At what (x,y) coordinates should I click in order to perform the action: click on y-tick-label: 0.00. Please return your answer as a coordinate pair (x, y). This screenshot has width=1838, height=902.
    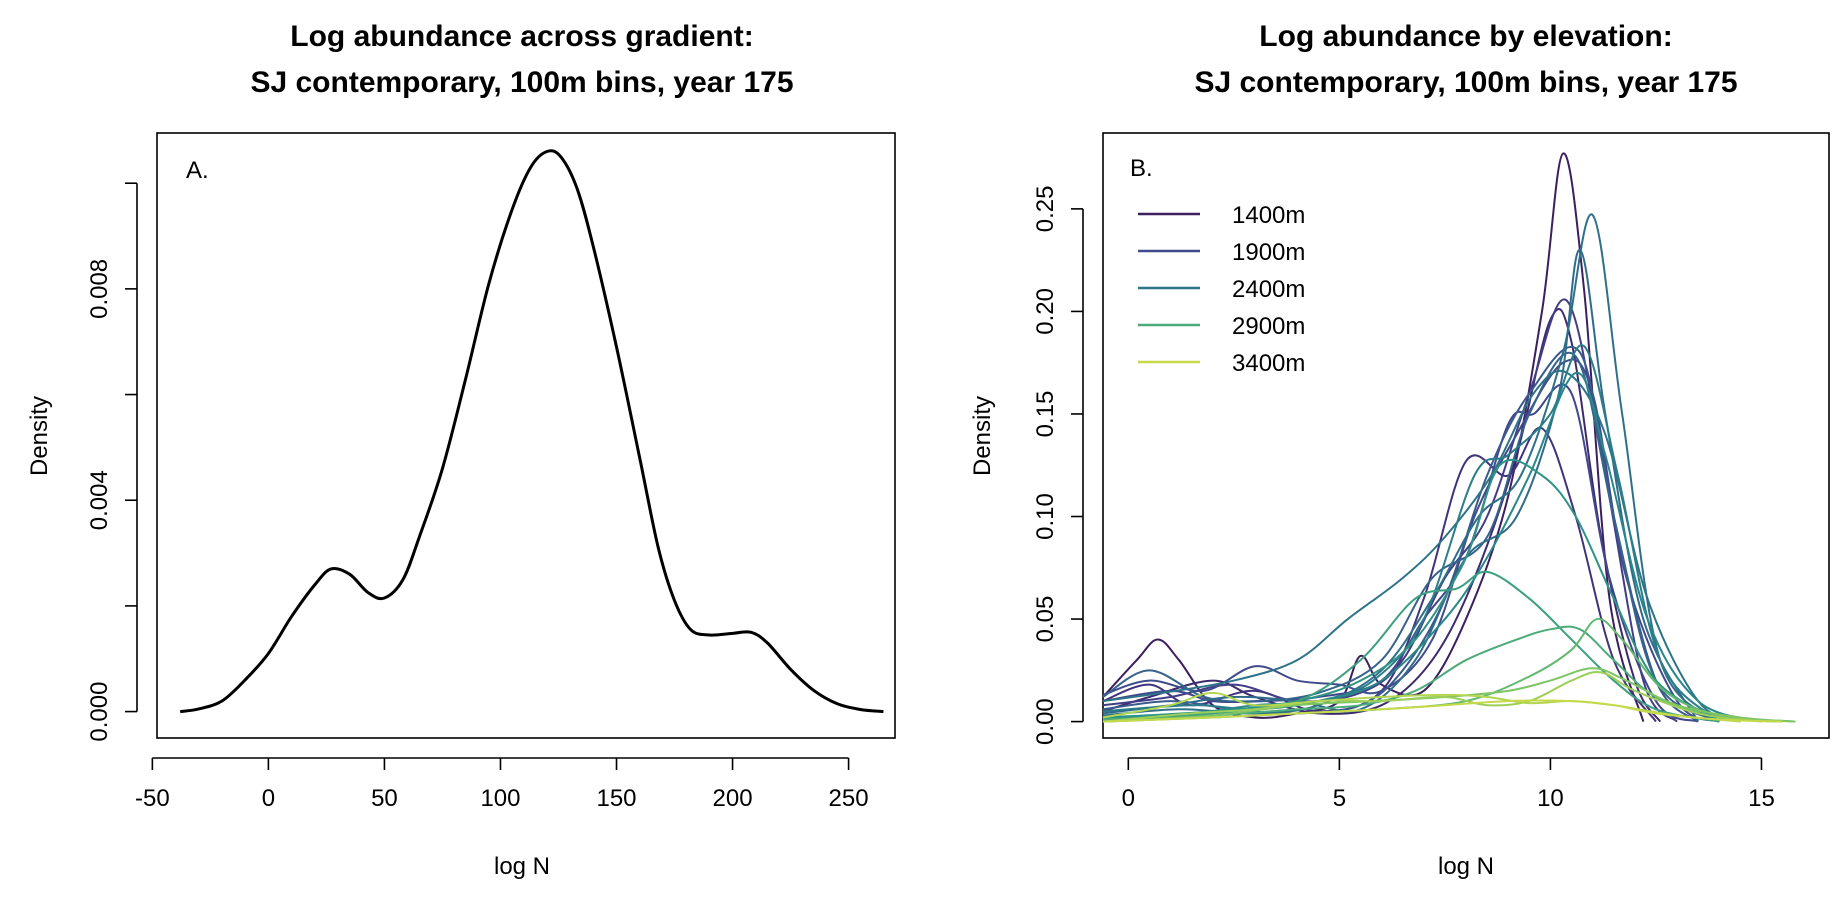
    Looking at the image, I should click on (1045, 721).